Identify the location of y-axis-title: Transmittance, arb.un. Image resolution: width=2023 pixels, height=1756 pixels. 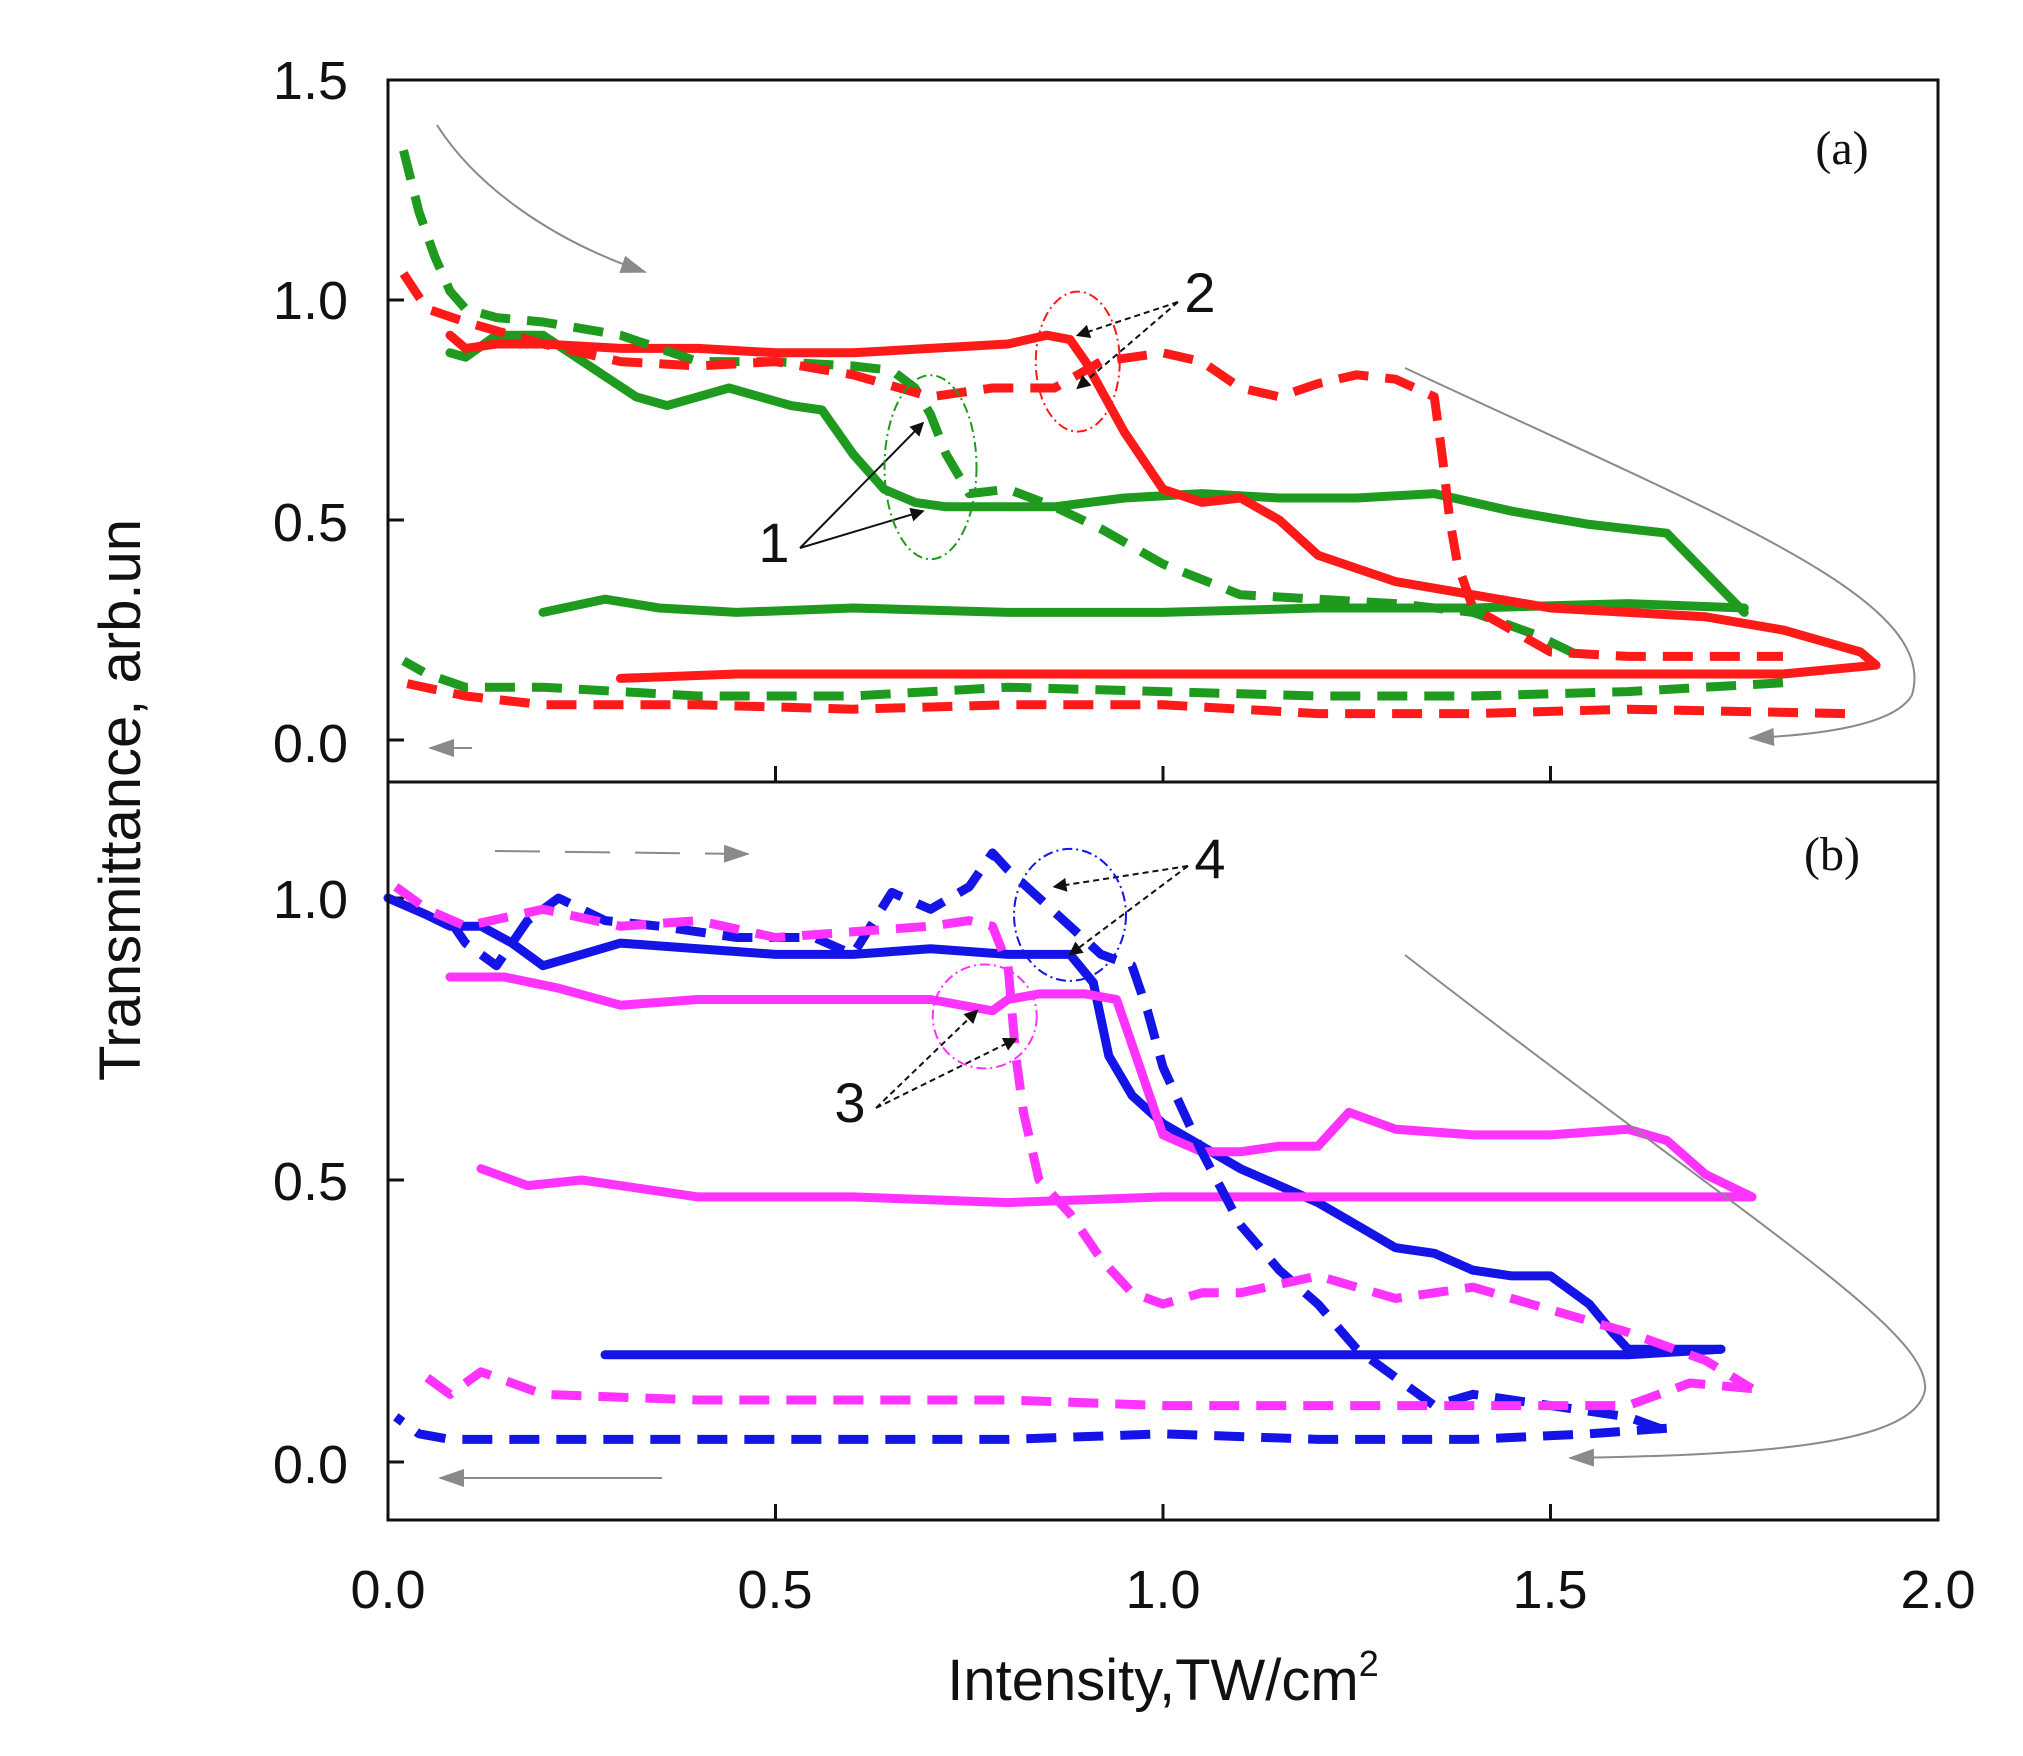
(120, 800).